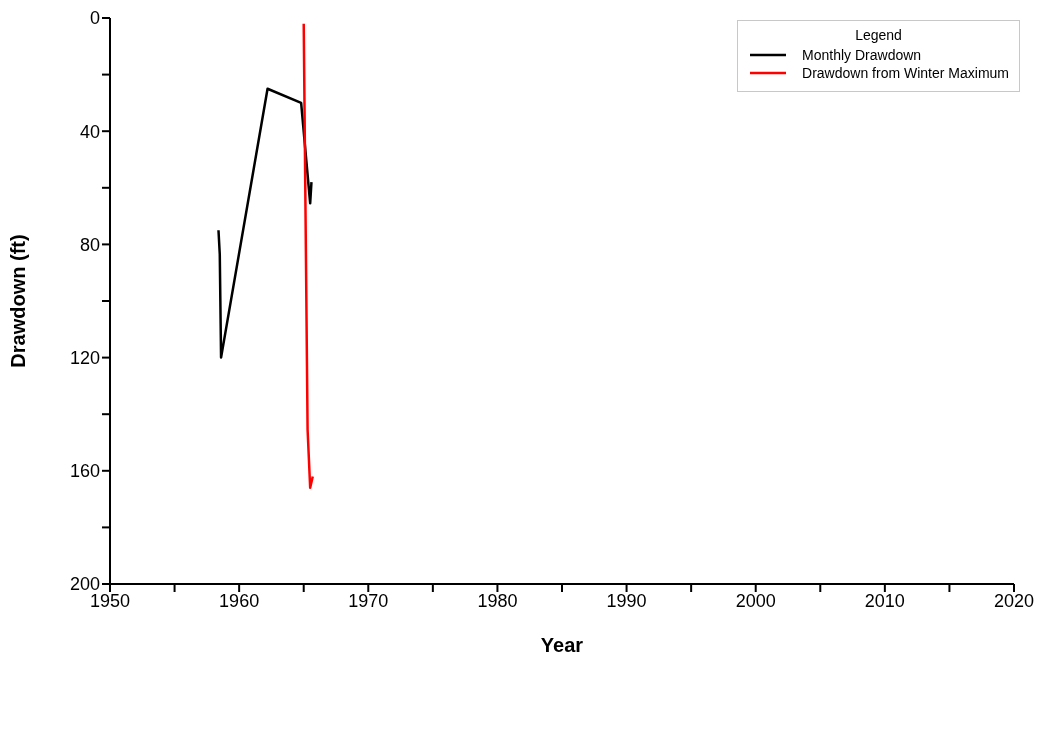  Describe the element at coordinates (89, 131) in the screenshot. I see `y-tick-label: 40` at that location.